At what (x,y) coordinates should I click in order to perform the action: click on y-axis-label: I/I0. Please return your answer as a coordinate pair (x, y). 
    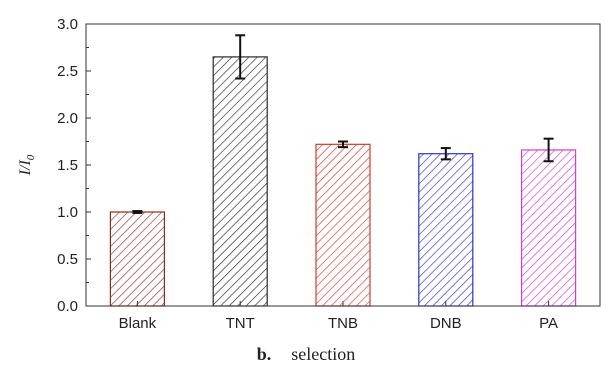
    Looking at the image, I should click on (27, 165).